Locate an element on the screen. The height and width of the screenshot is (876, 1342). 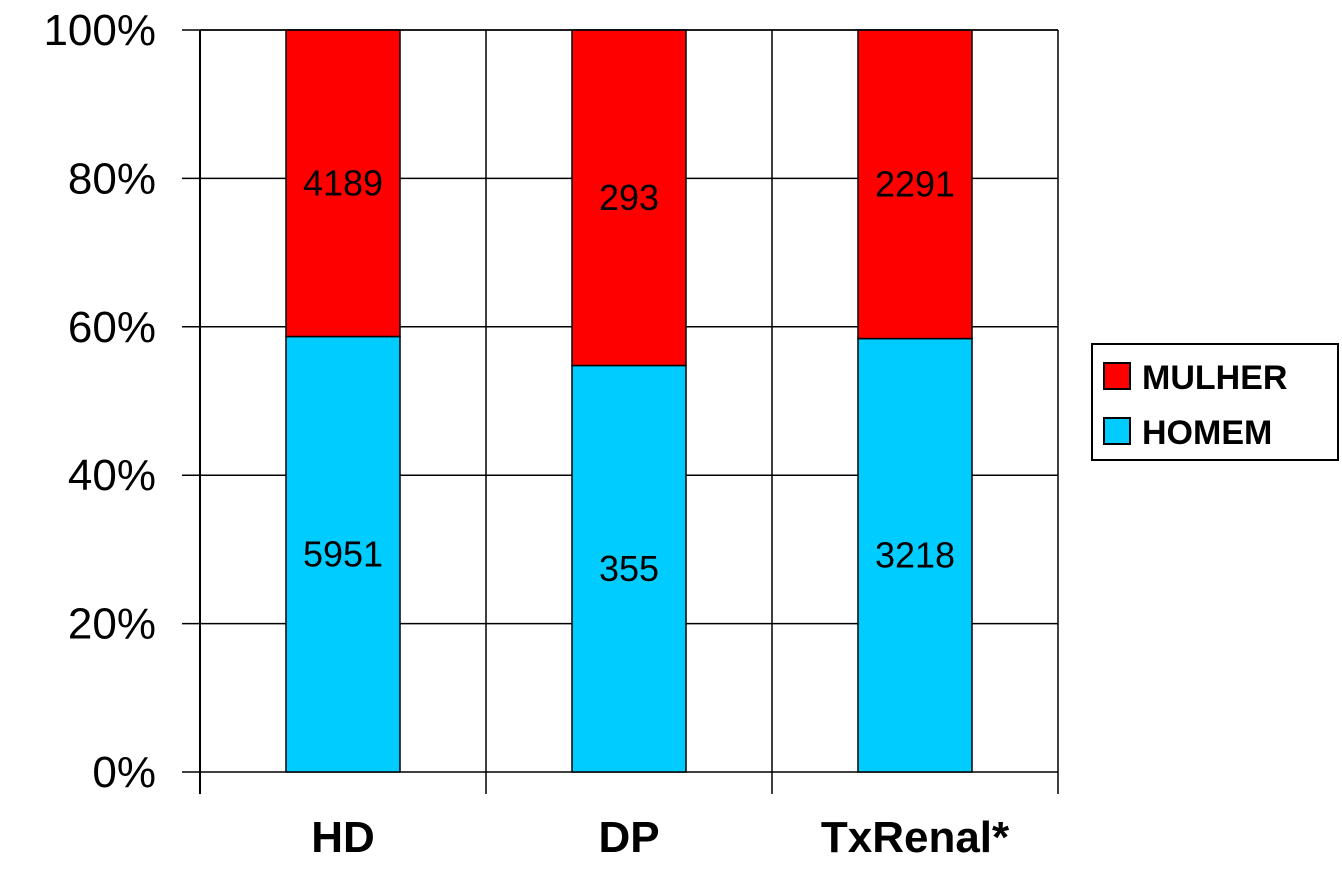
data-label-mulher: 293 is located at coordinates (629, 197).